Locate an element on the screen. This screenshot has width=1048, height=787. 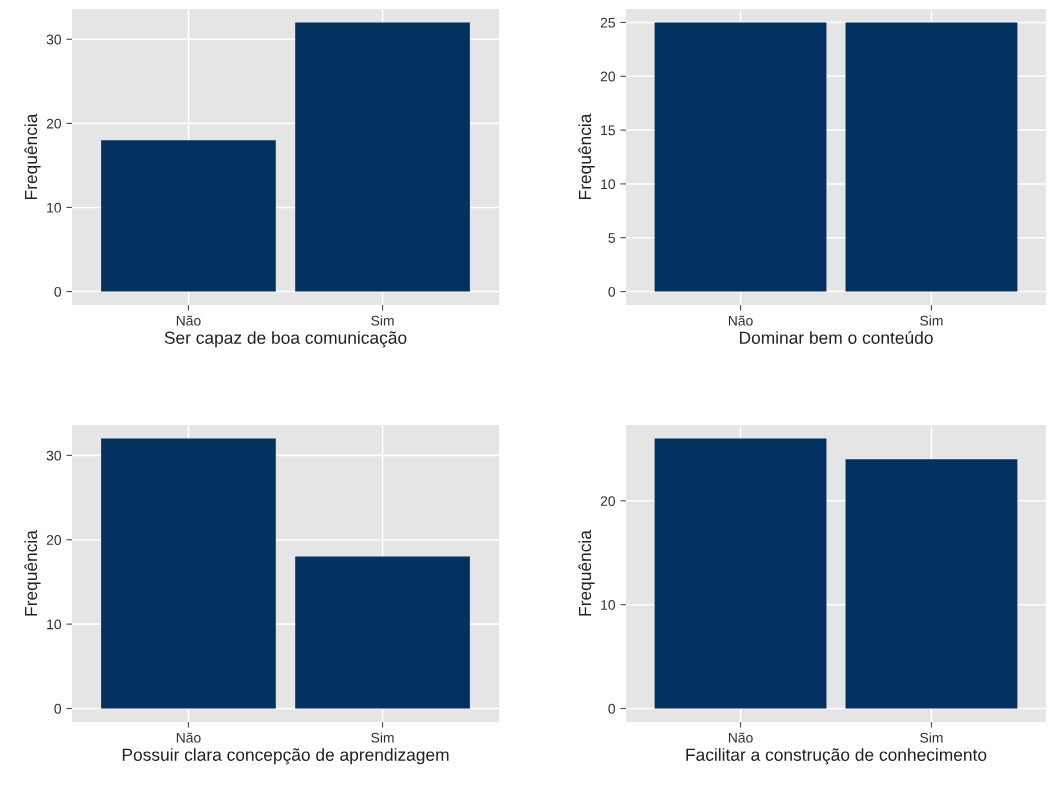
x-axis-title: Possuir clara concepção de aprendizagem is located at coordinates (285, 756).